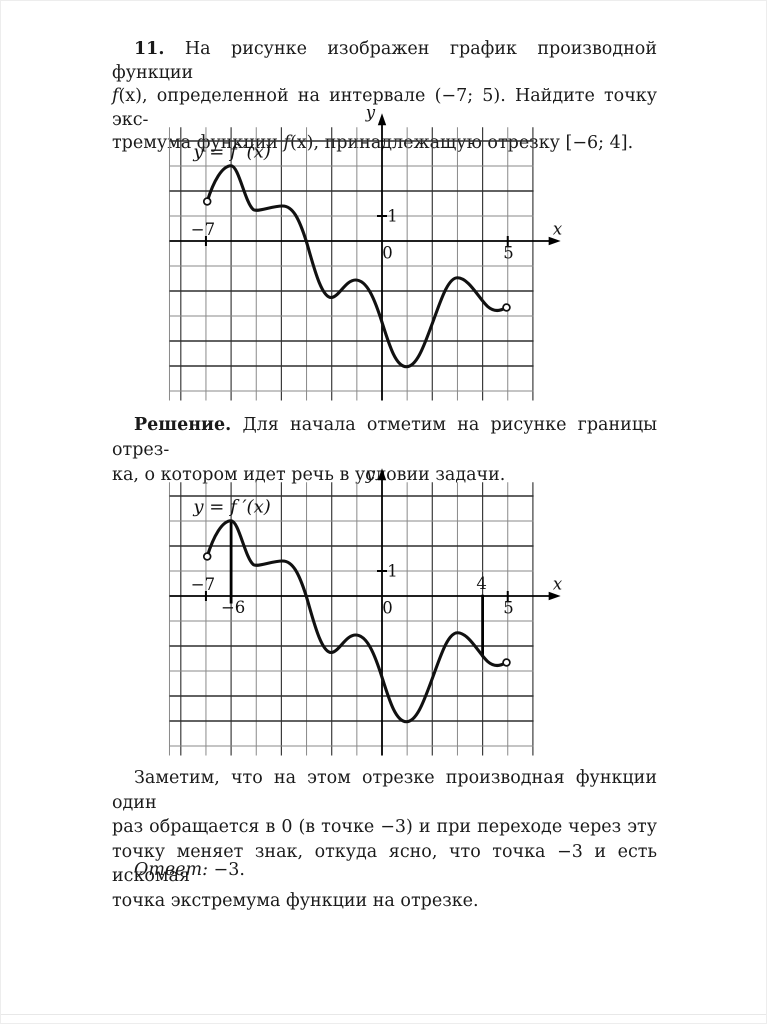 The width and height of the screenshot is (767, 1024). I want to click on solution-heading: Решение., so click(183, 425).